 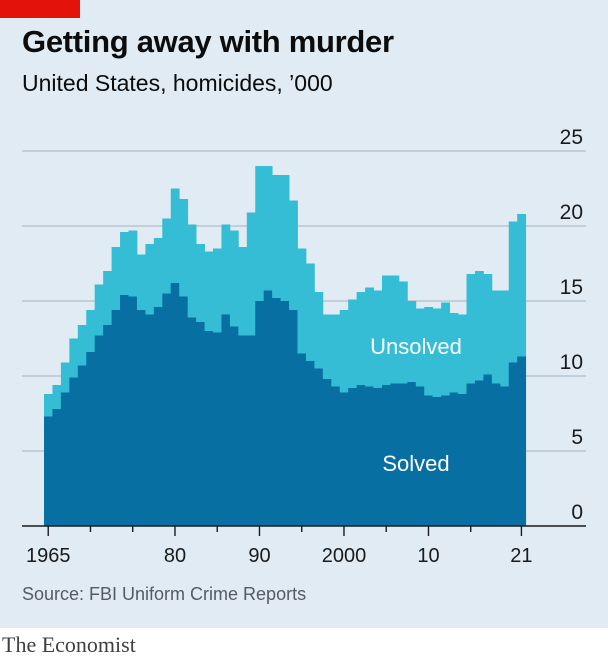 I want to click on bar-unsolved-1971, so click(x=99, y=310).